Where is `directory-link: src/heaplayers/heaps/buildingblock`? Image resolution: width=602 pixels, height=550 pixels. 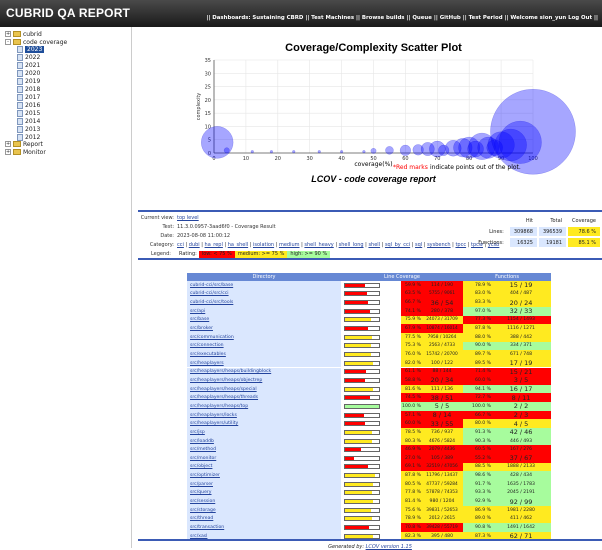 directory-link: src/heaplayers/heaps/buildingblock is located at coordinates (231, 372).